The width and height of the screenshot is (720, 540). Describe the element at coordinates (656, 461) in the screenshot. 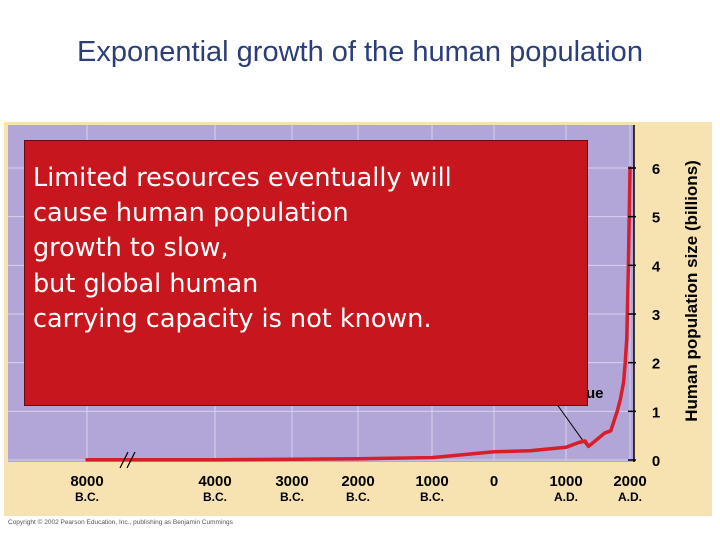

I see `y-tick-label: 0` at that location.